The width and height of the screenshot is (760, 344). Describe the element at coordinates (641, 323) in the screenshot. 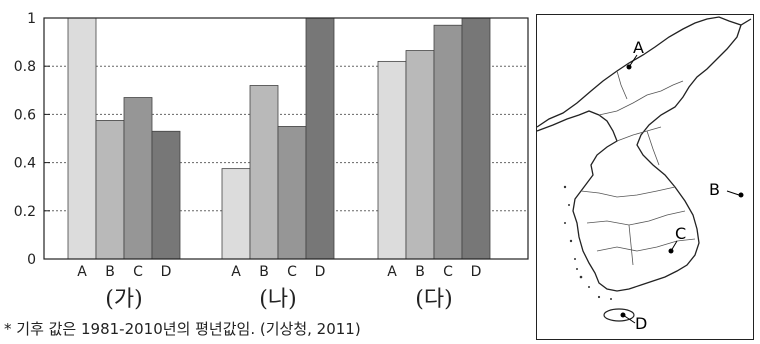

I see `map-label-d: D` at that location.